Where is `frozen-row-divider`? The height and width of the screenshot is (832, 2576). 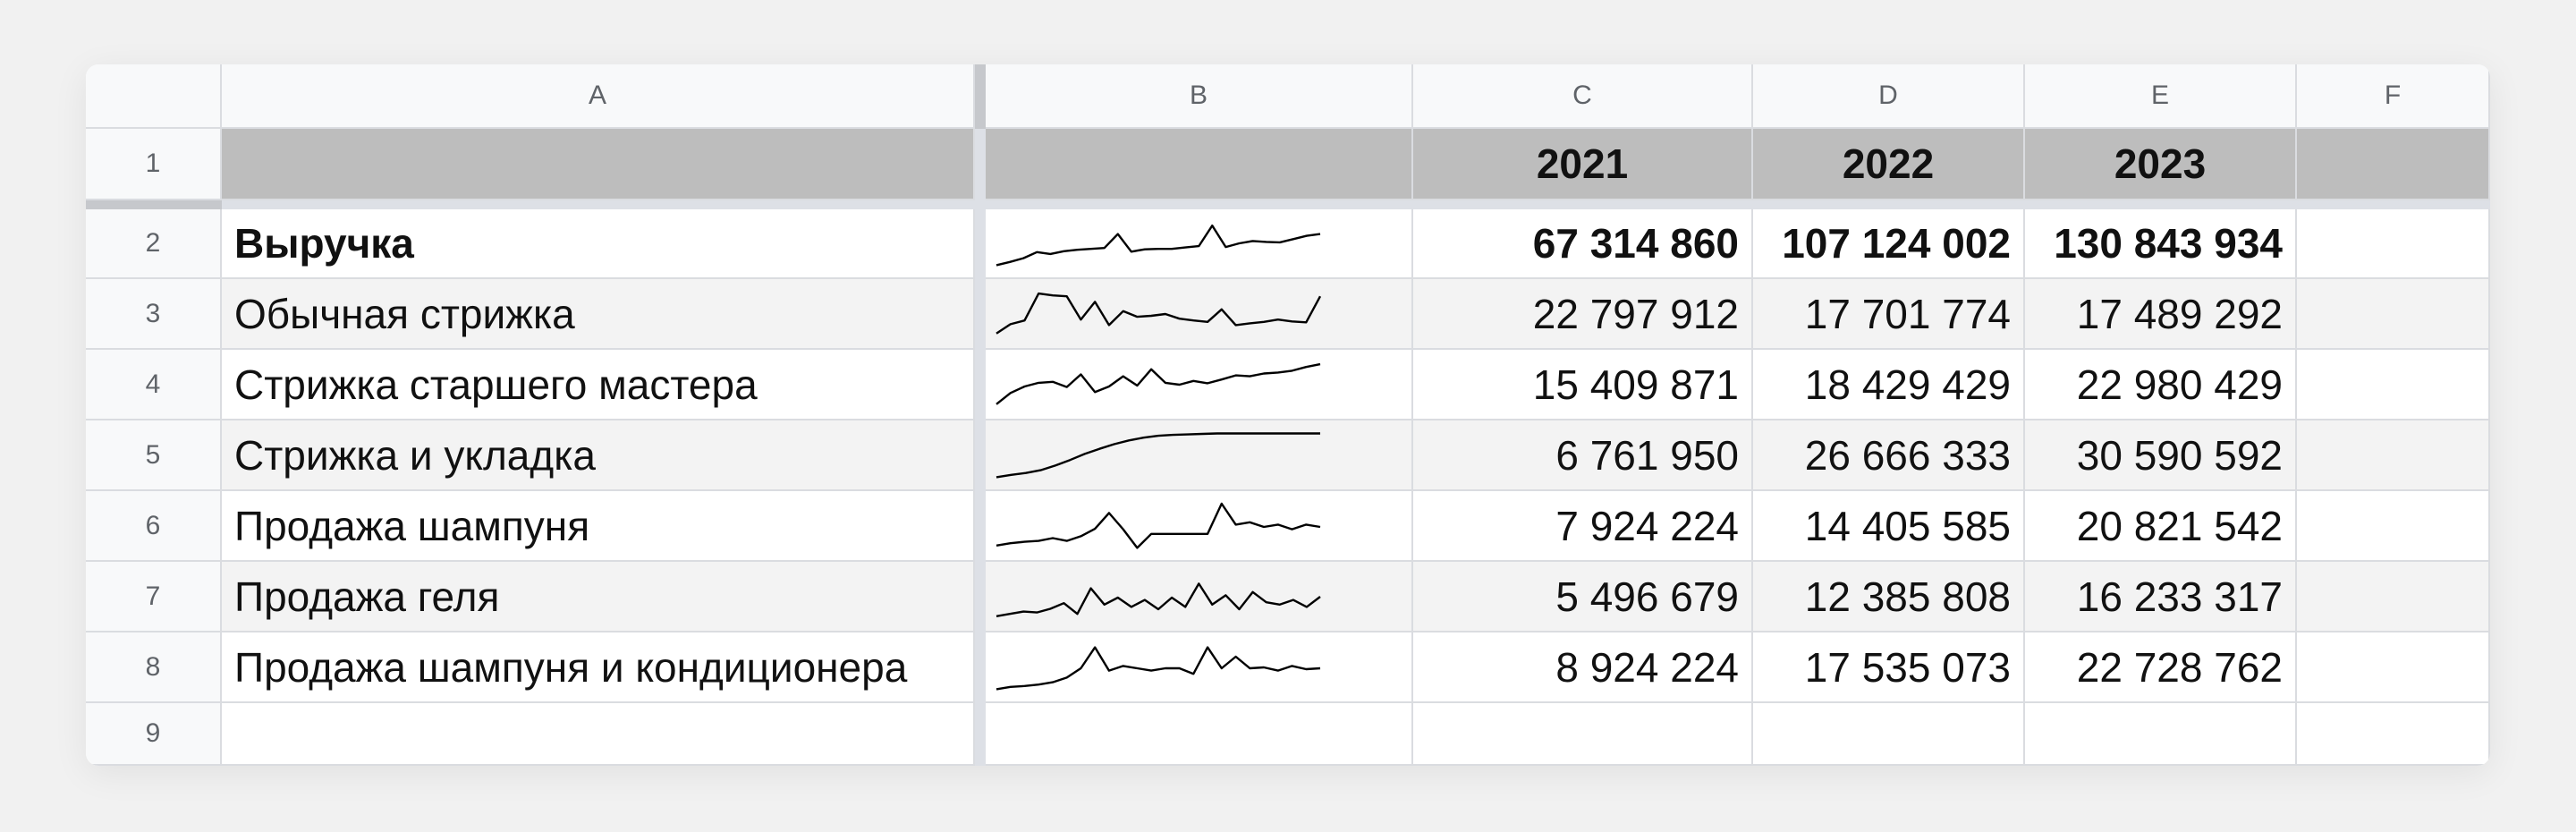
frozen-row-divider is located at coordinates (1288, 204).